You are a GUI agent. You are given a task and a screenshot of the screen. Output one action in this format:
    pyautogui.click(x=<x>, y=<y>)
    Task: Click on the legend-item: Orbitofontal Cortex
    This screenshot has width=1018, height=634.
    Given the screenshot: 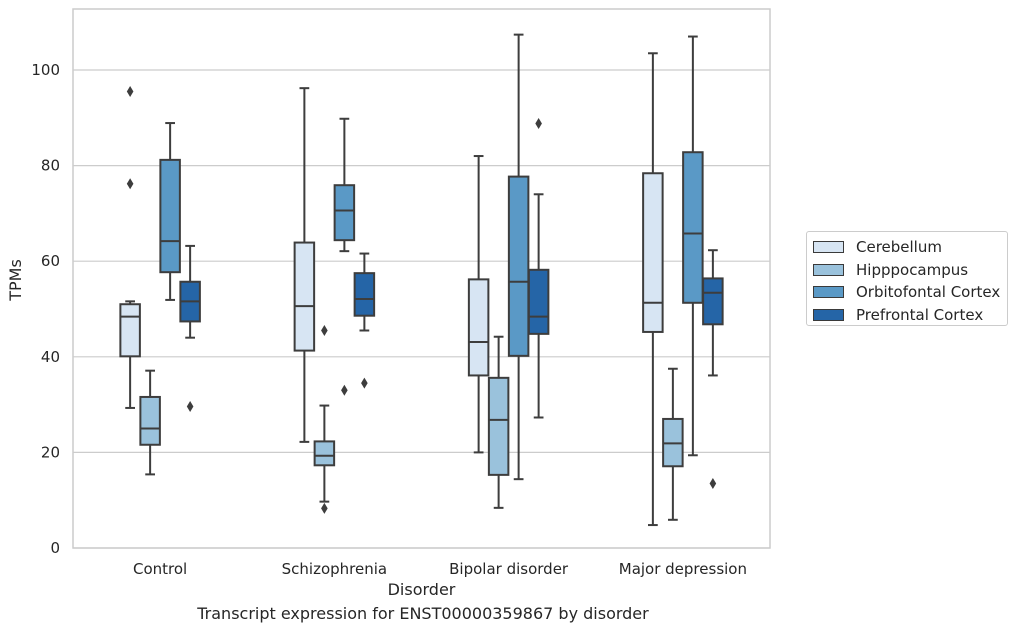 What is the action you would take?
    pyautogui.click(x=910, y=292)
    